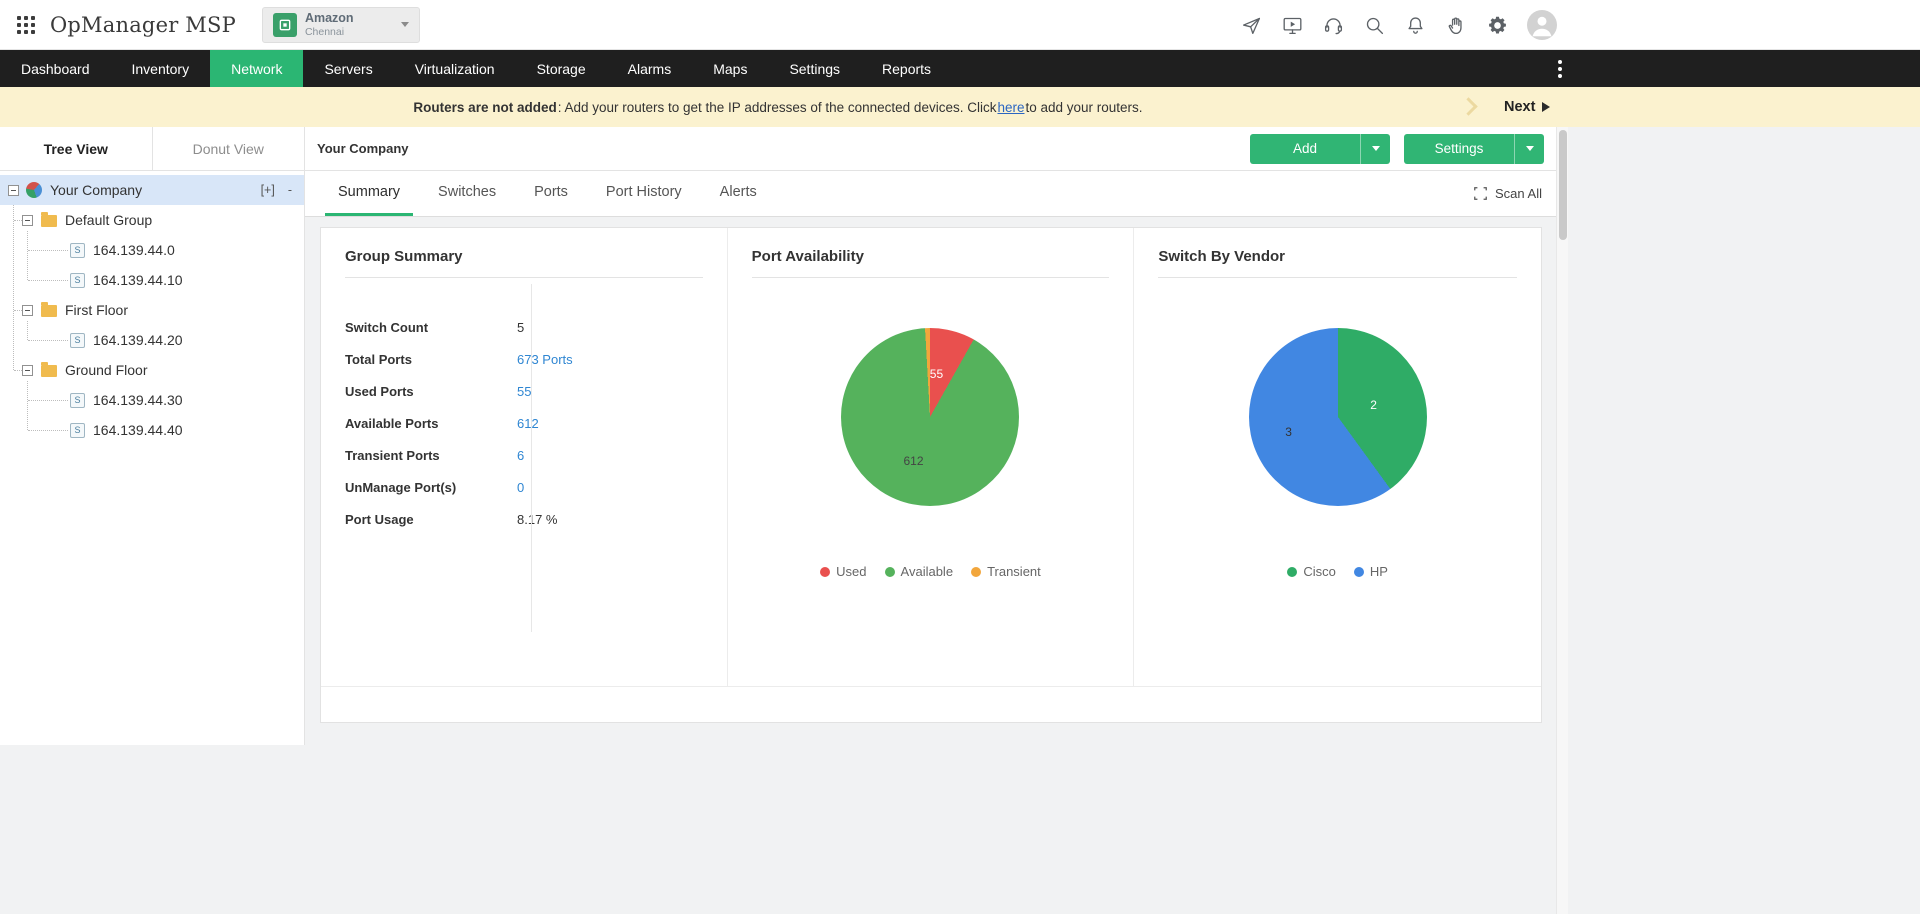 The image size is (1920, 914). I want to click on card-title: Group Summary, so click(524, 263).